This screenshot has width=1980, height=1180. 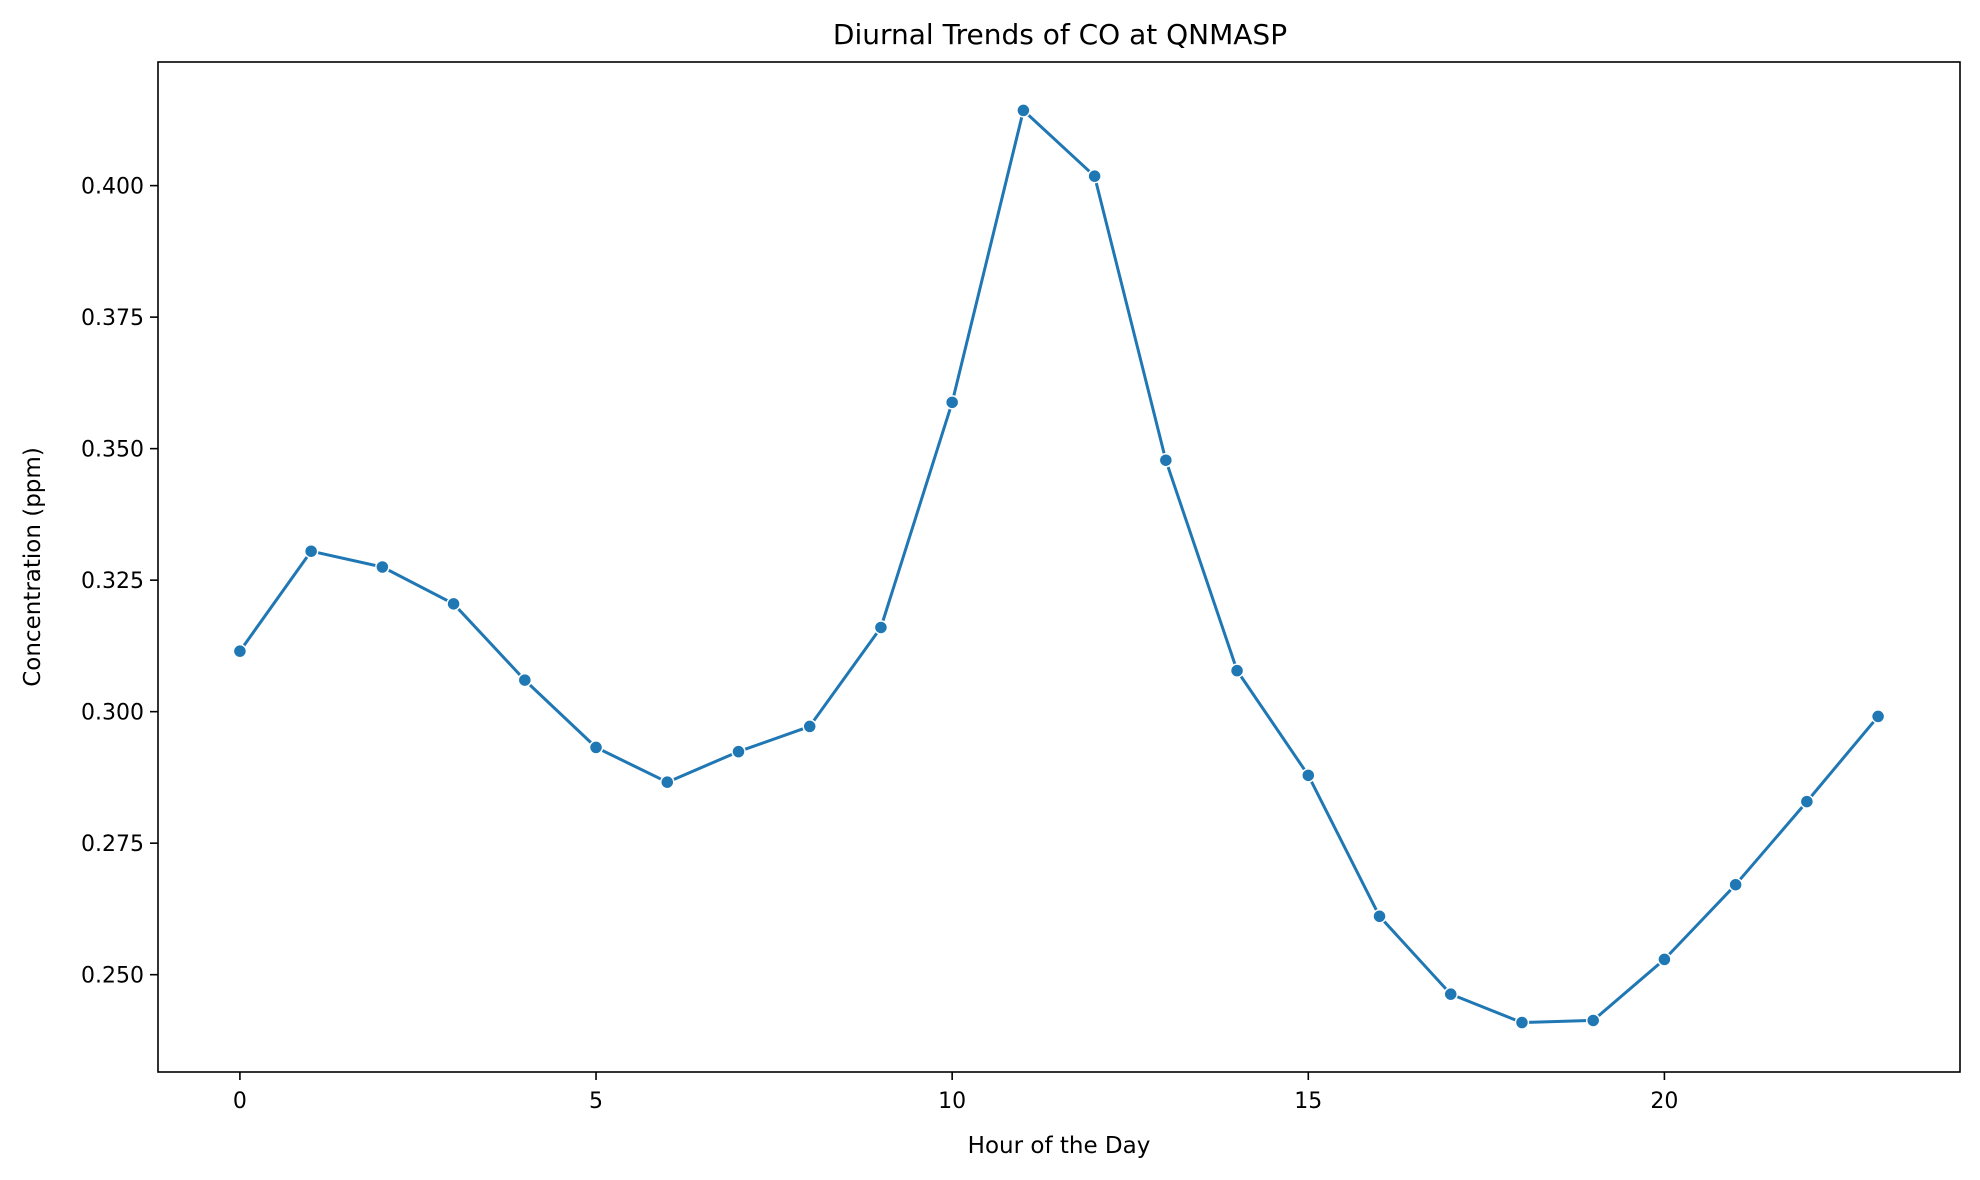 I want to click on x-tick-label: 15, so click(x=1308, y=1101).